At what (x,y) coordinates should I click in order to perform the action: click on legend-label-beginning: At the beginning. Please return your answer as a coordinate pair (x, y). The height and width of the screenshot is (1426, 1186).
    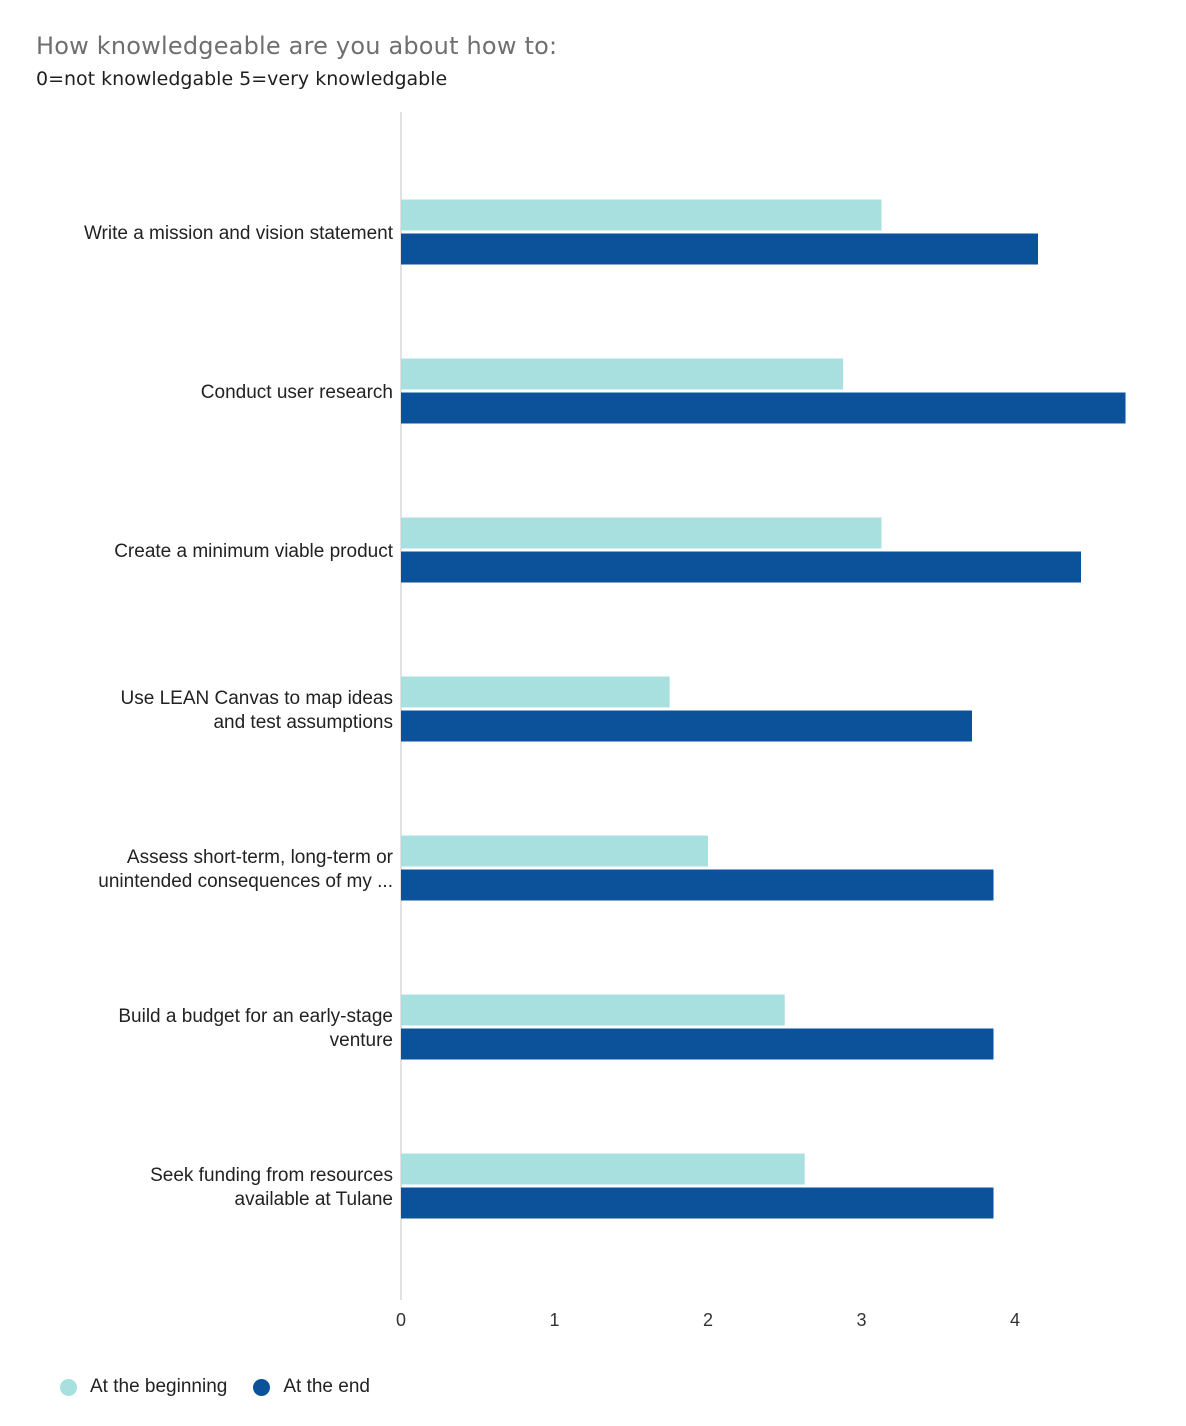
    Looking at the image, I should click on (159, 1386).